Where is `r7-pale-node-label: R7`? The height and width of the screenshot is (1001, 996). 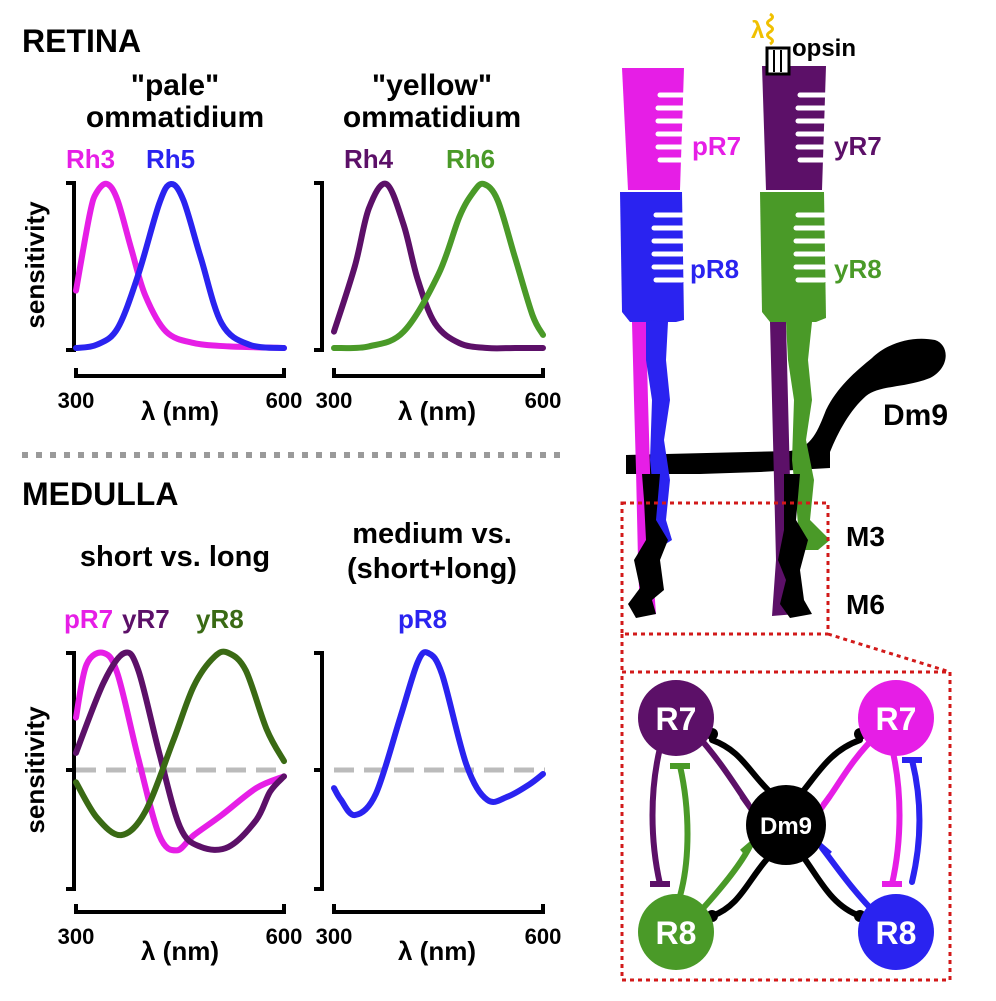 r7-pale-node-label: R7 is located at coordinates (896, 719).